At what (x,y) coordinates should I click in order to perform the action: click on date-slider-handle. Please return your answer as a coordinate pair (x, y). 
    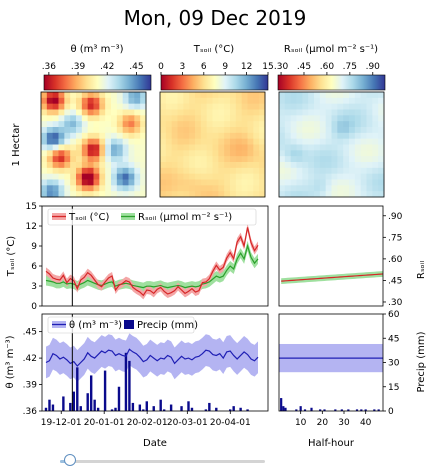
    Looking at the image, I should click on (70, 460).